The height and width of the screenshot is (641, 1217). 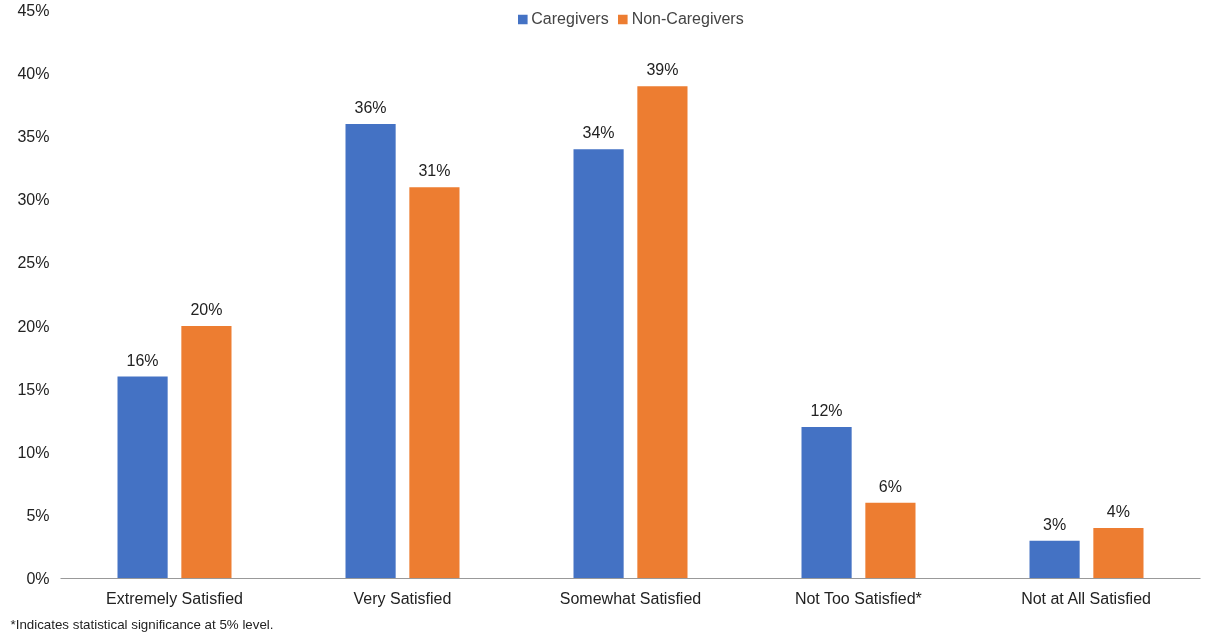 I want to click on x-tick-label: Somewhat Satisfied, so click(x=630, y=598).